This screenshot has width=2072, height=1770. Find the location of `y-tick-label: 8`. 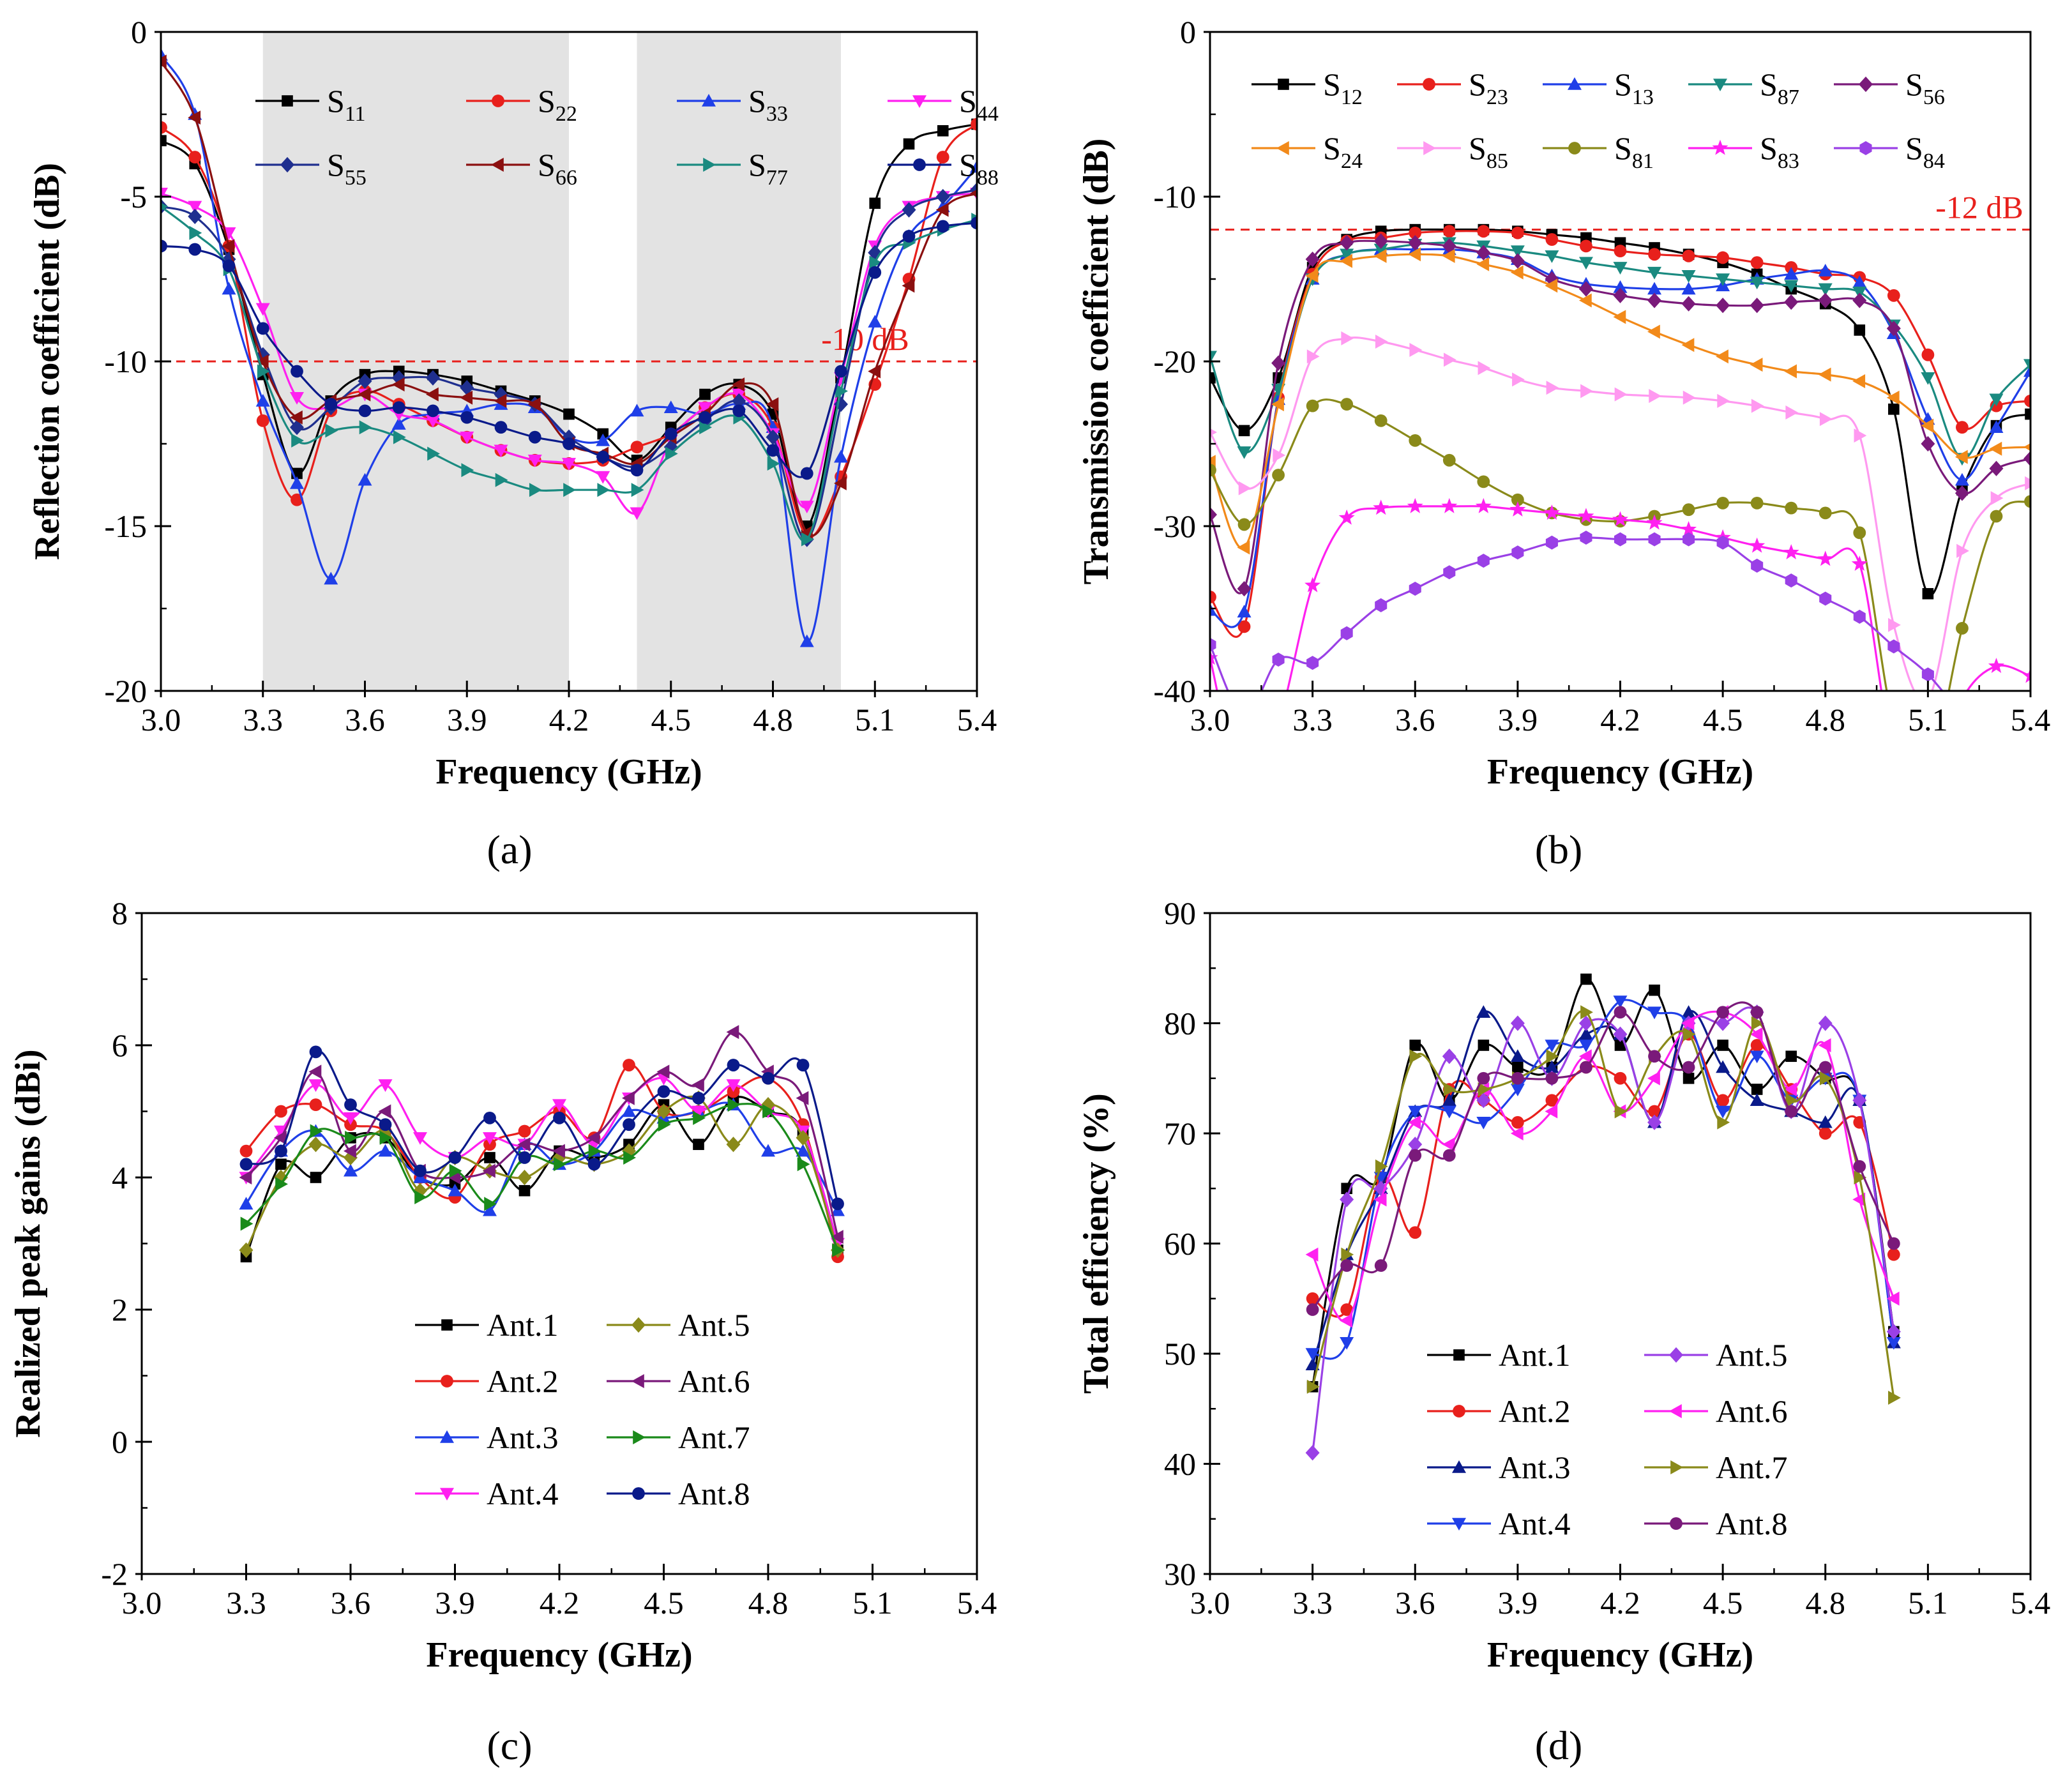

y-tick-label: 8 is located at coordinates (120, 913).